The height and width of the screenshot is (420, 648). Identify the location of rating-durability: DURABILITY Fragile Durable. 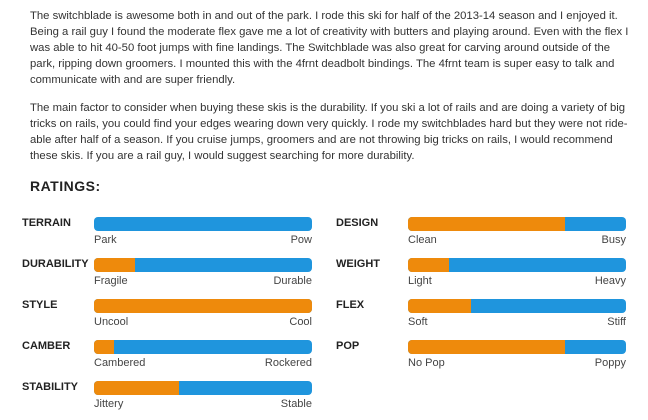
(181, 274).